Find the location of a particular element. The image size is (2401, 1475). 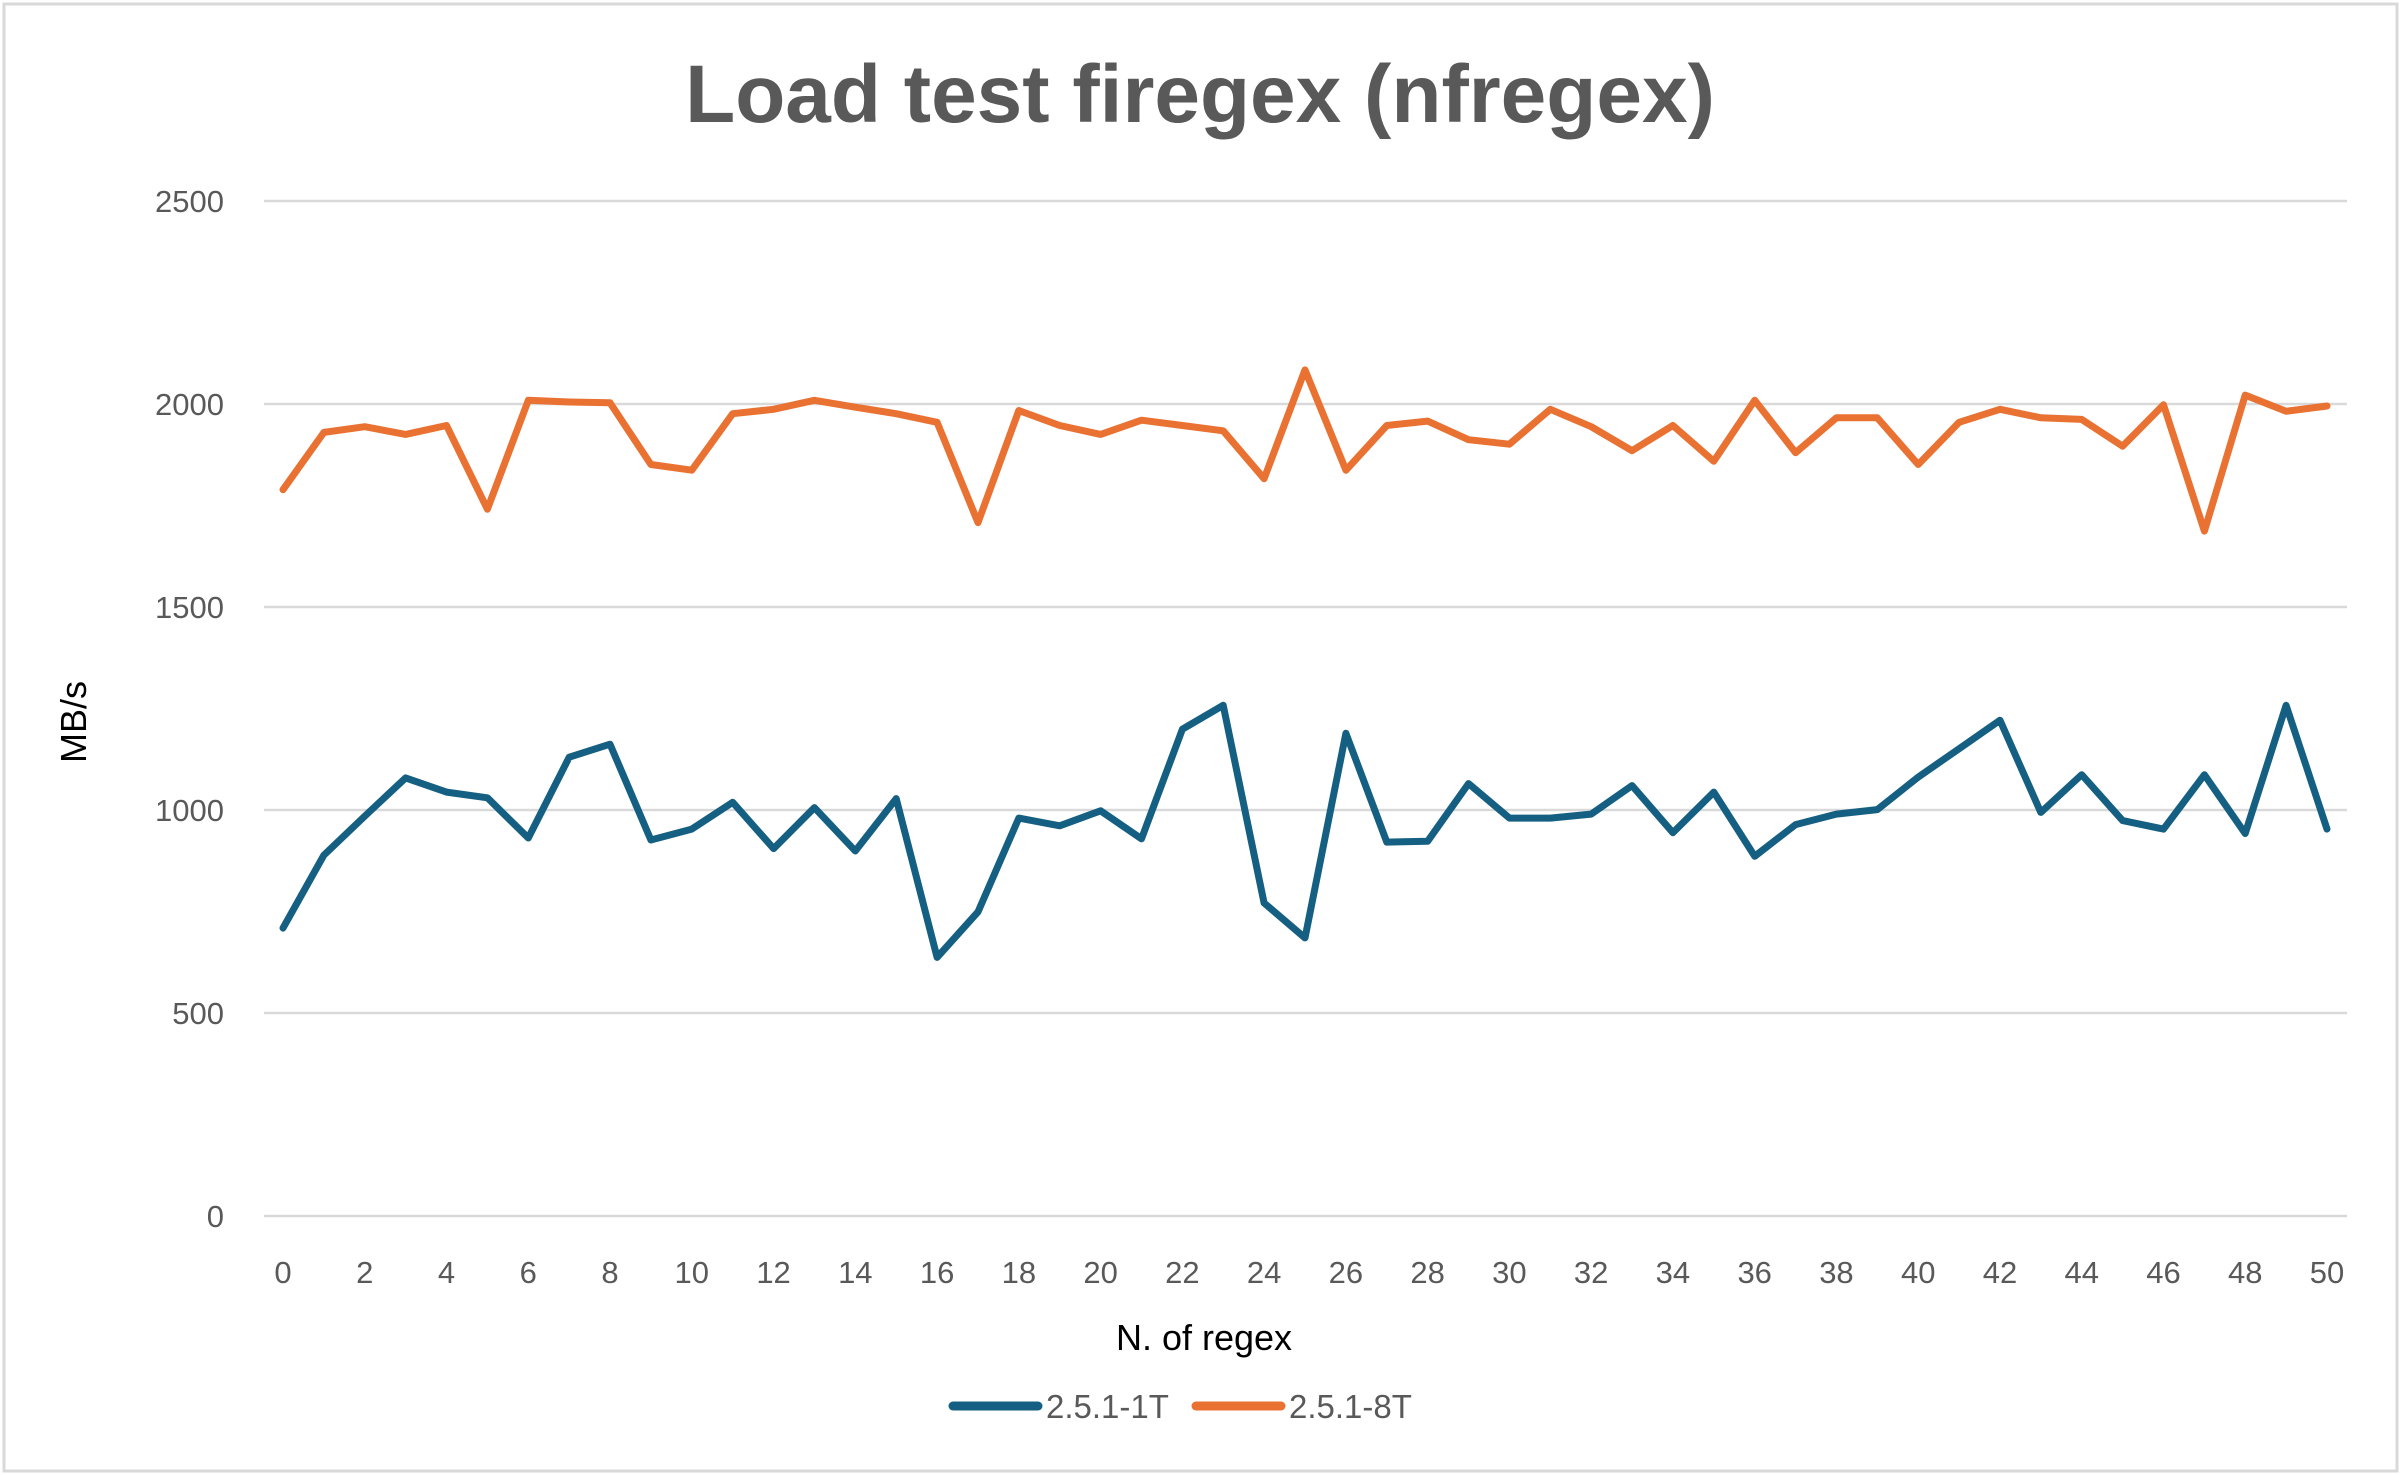

legend-item-1t: 2.5.1-1T is located at coordinates (1058, 1406).